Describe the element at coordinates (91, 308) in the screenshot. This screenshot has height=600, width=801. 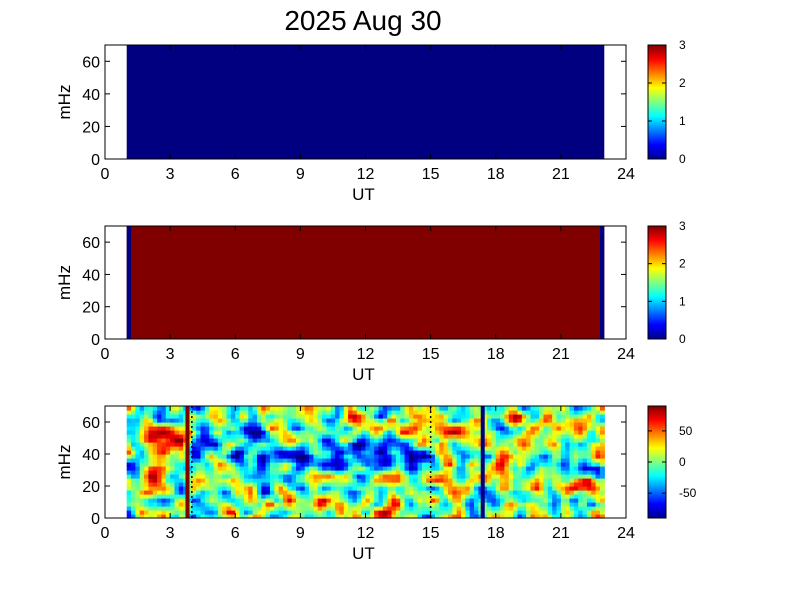
I see `y-tick-label: 20` at that location.